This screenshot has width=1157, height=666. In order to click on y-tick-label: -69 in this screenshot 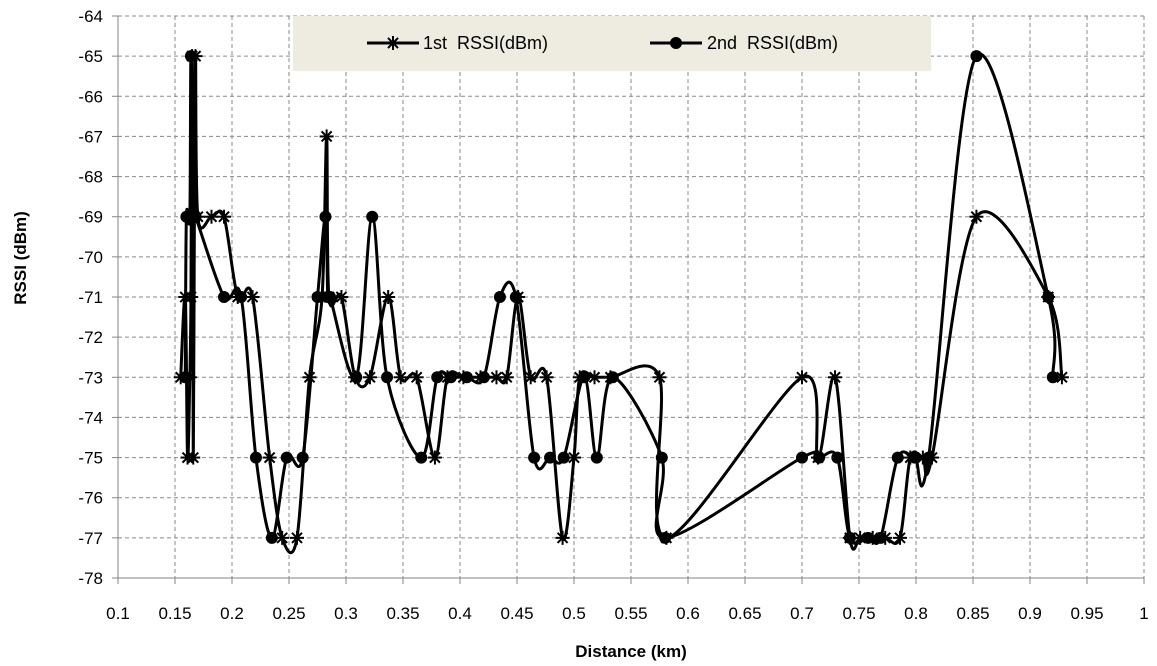, I will do `click(90, 217)`.